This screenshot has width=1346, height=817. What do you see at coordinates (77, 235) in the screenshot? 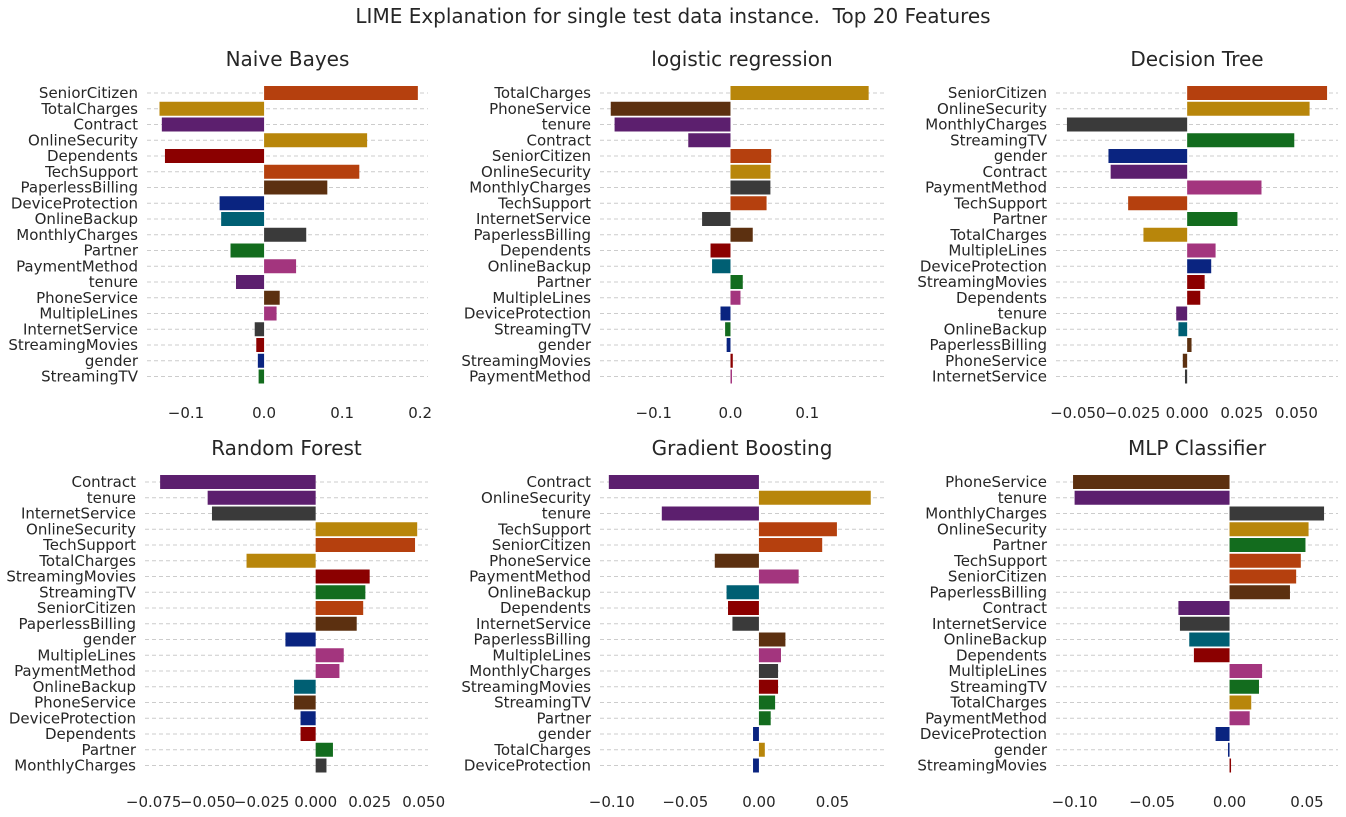
I see `feature-label: MonthlyCharges` at bounding box center [77, 235].